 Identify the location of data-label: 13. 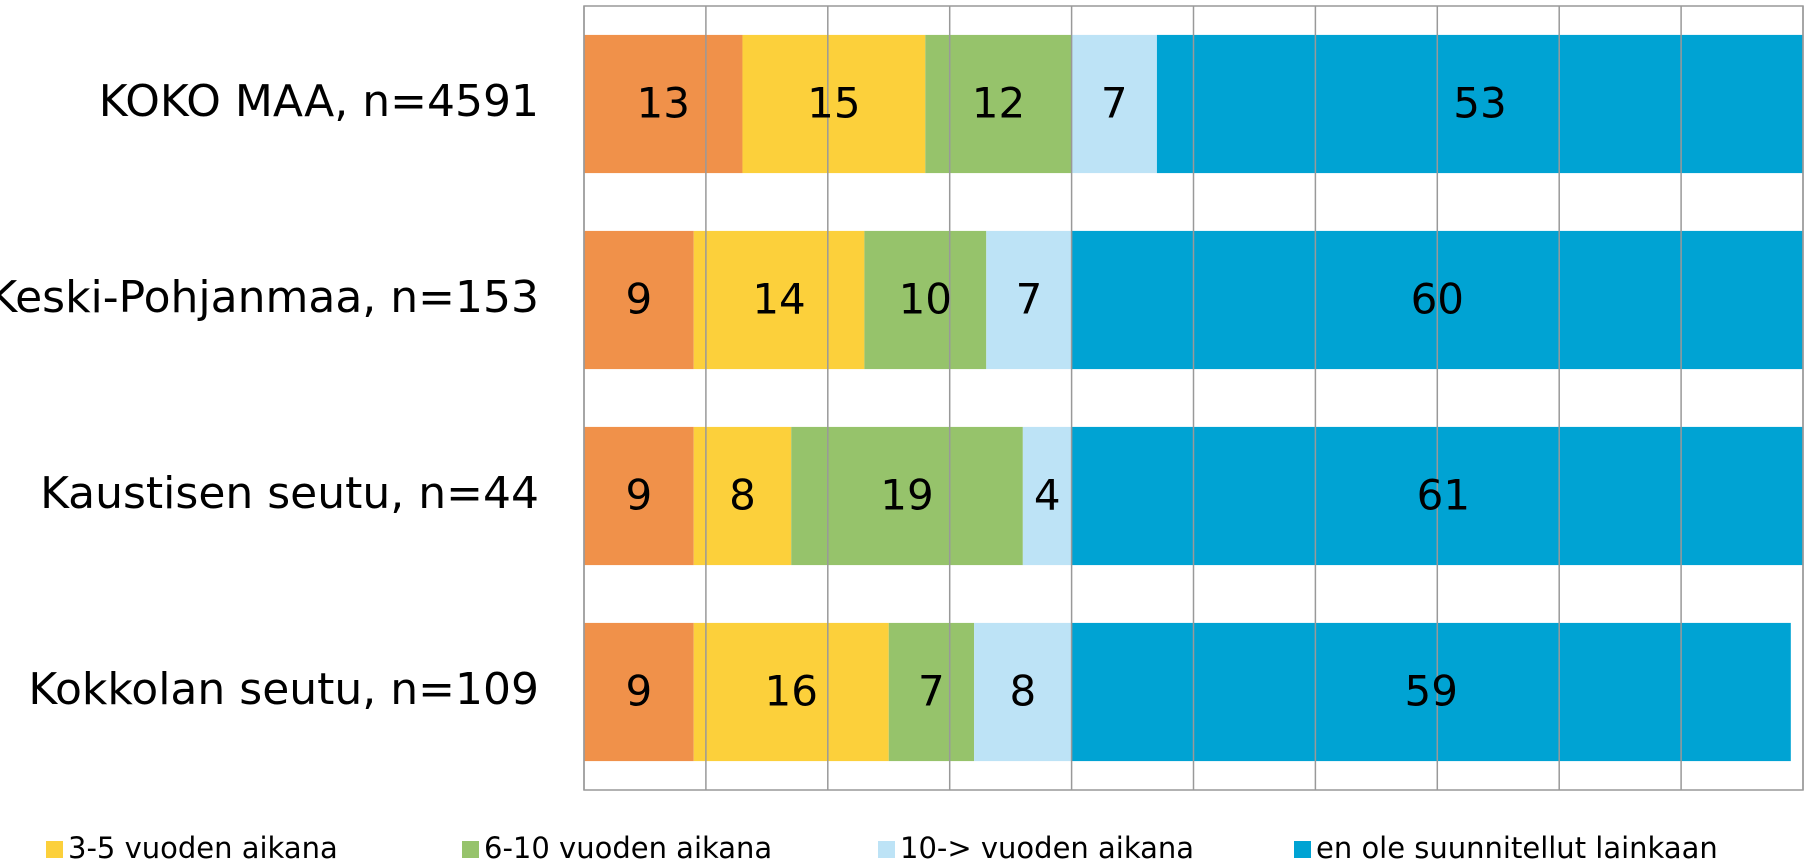
(663, 103).